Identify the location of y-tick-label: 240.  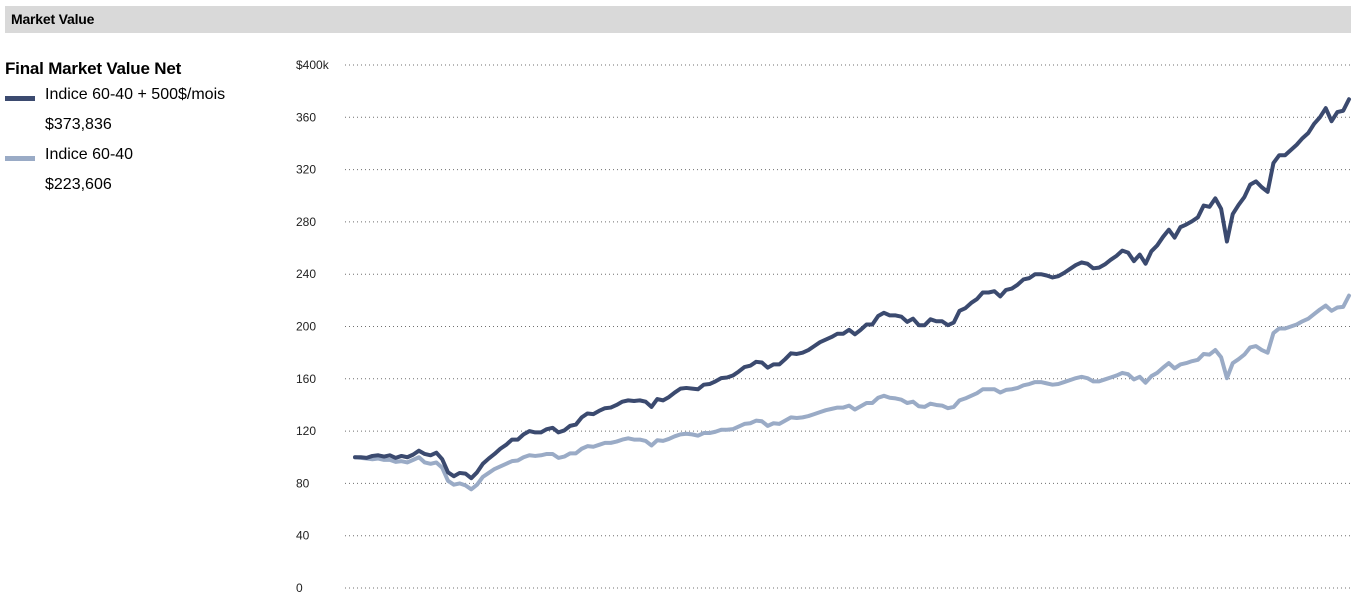
(306, 274).